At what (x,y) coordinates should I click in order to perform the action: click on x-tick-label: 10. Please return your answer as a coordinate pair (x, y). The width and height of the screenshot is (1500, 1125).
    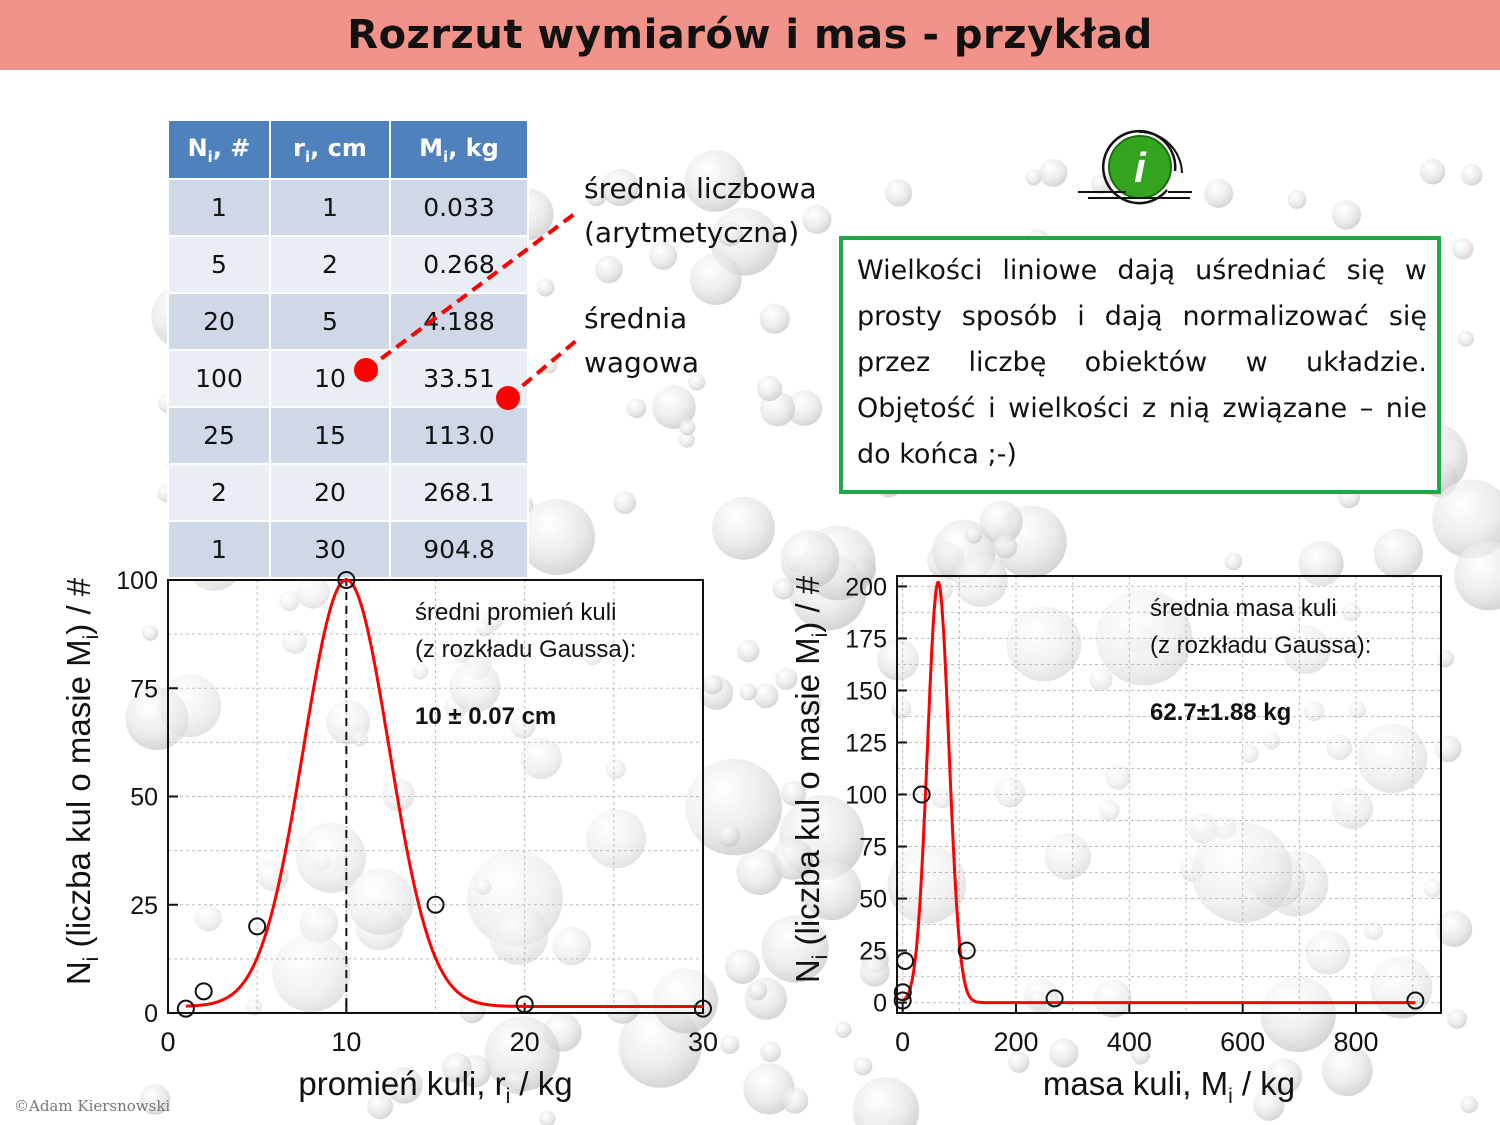
    Looking at the image, I should click on (346, 1042).